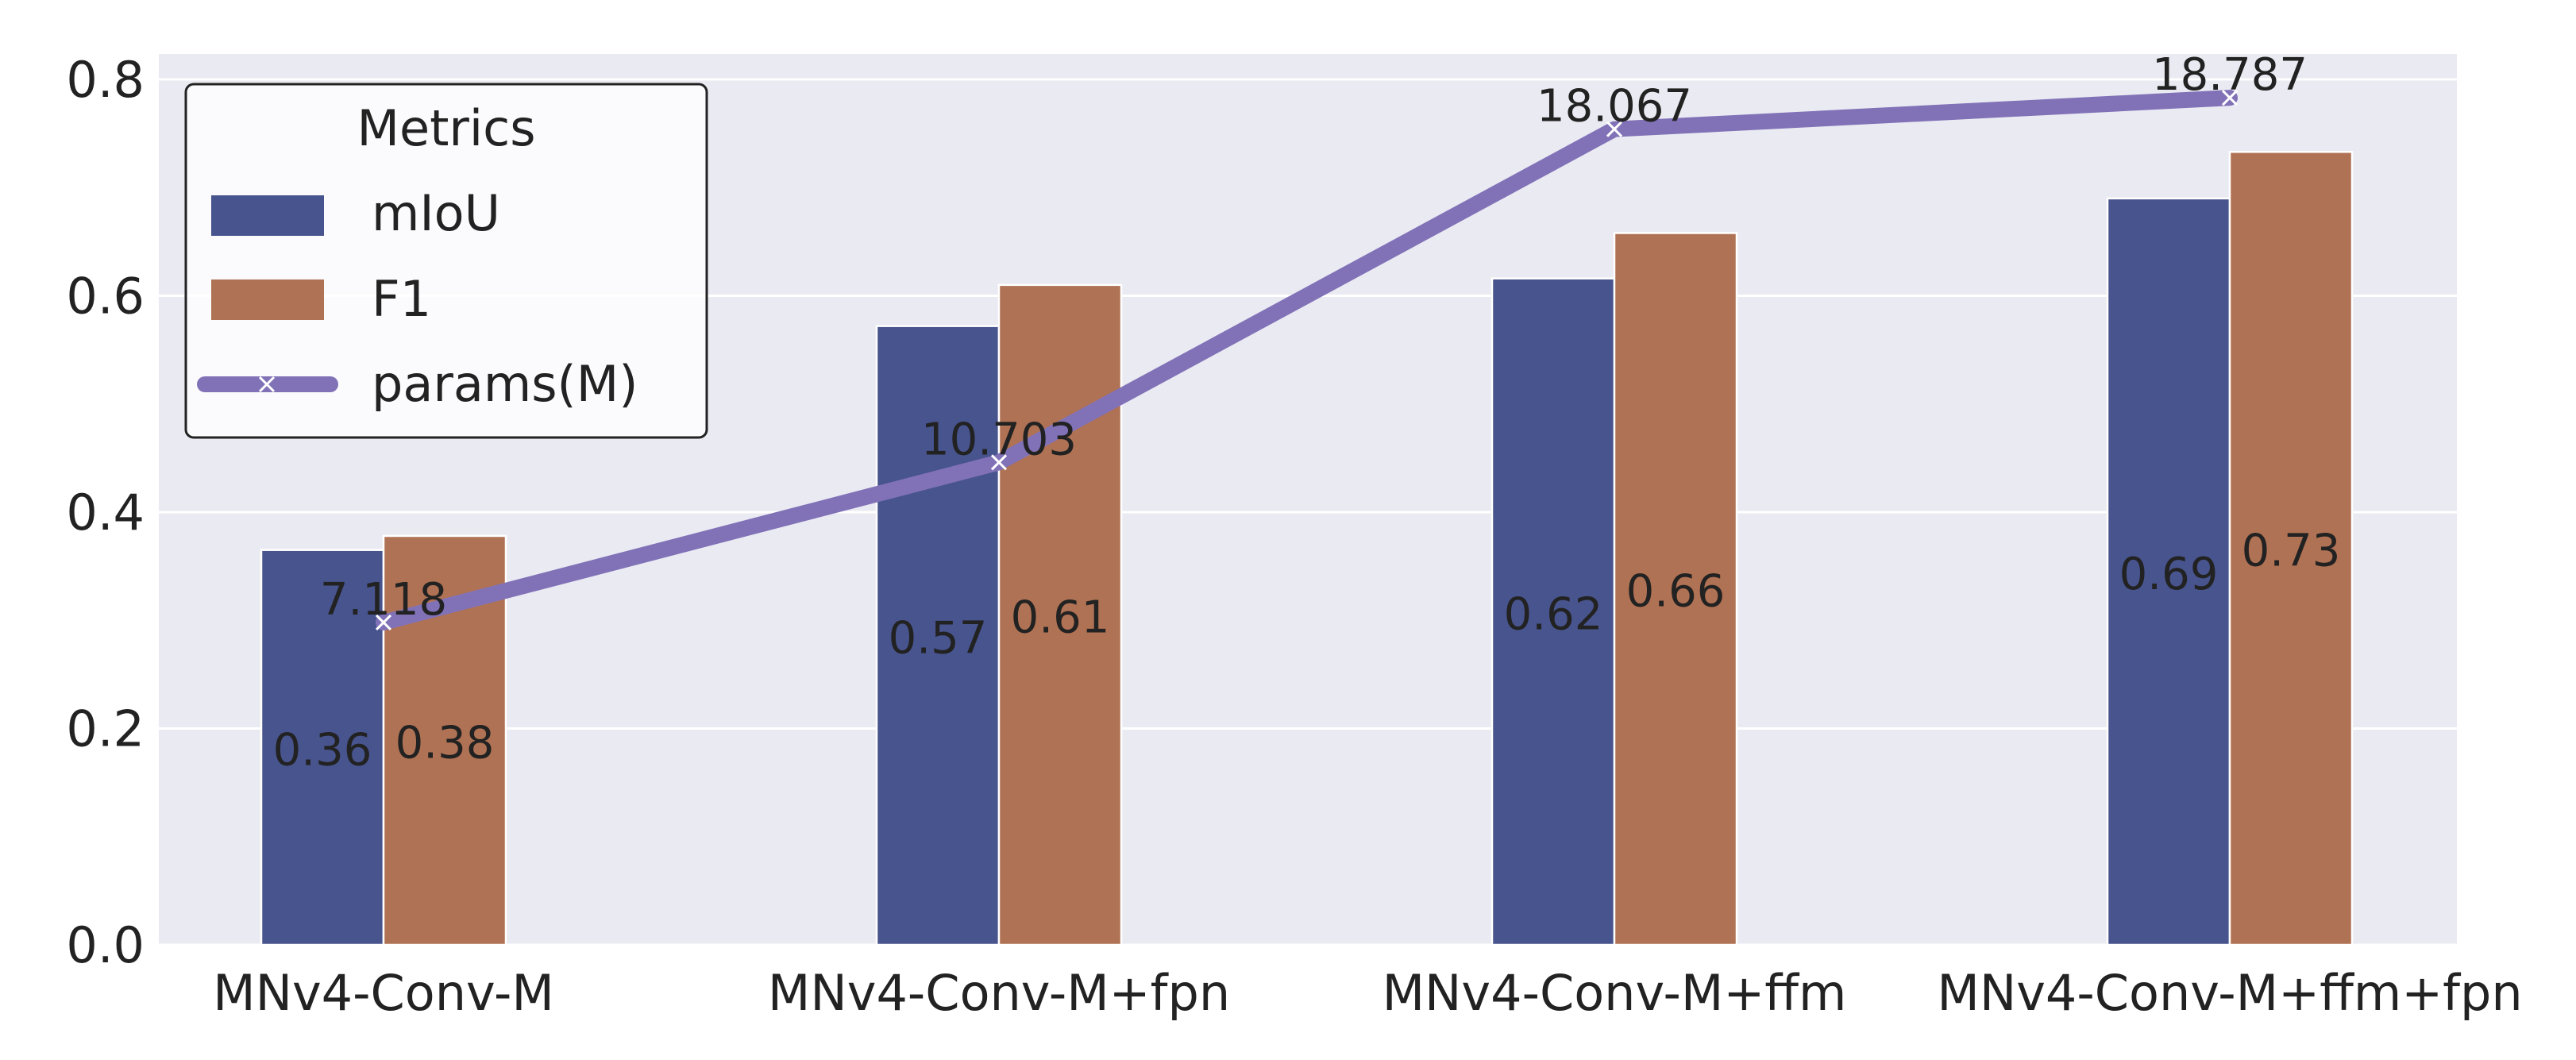 The image size is (2576, 1060). Describe the element at coordinates (105, 80) in the screenshot. I see `y-tick-label: 0.8` at that location.